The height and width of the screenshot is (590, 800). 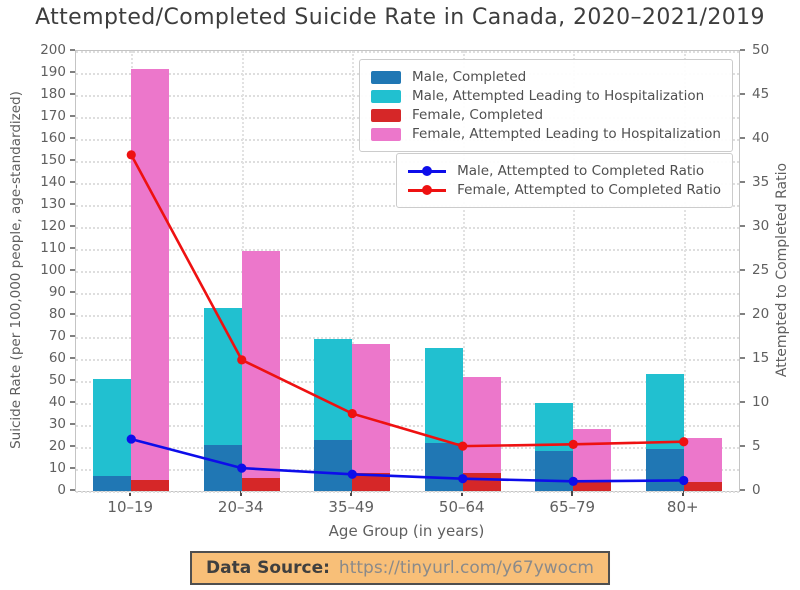 I want to click on legend-label: Female, Completed, so click(x=478, y=115).